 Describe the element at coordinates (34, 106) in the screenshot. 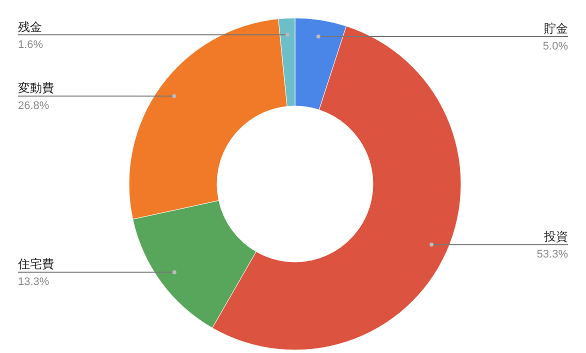

I see `data-label: 26.8%` at that location.